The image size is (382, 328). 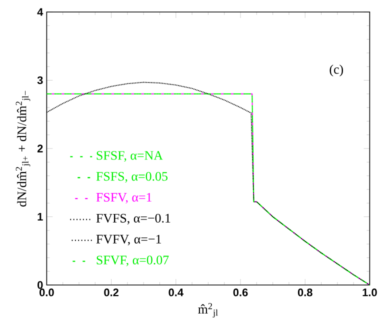 I want to click on legend-label: FSFS, α=0.05, so click(x=132, y=177).